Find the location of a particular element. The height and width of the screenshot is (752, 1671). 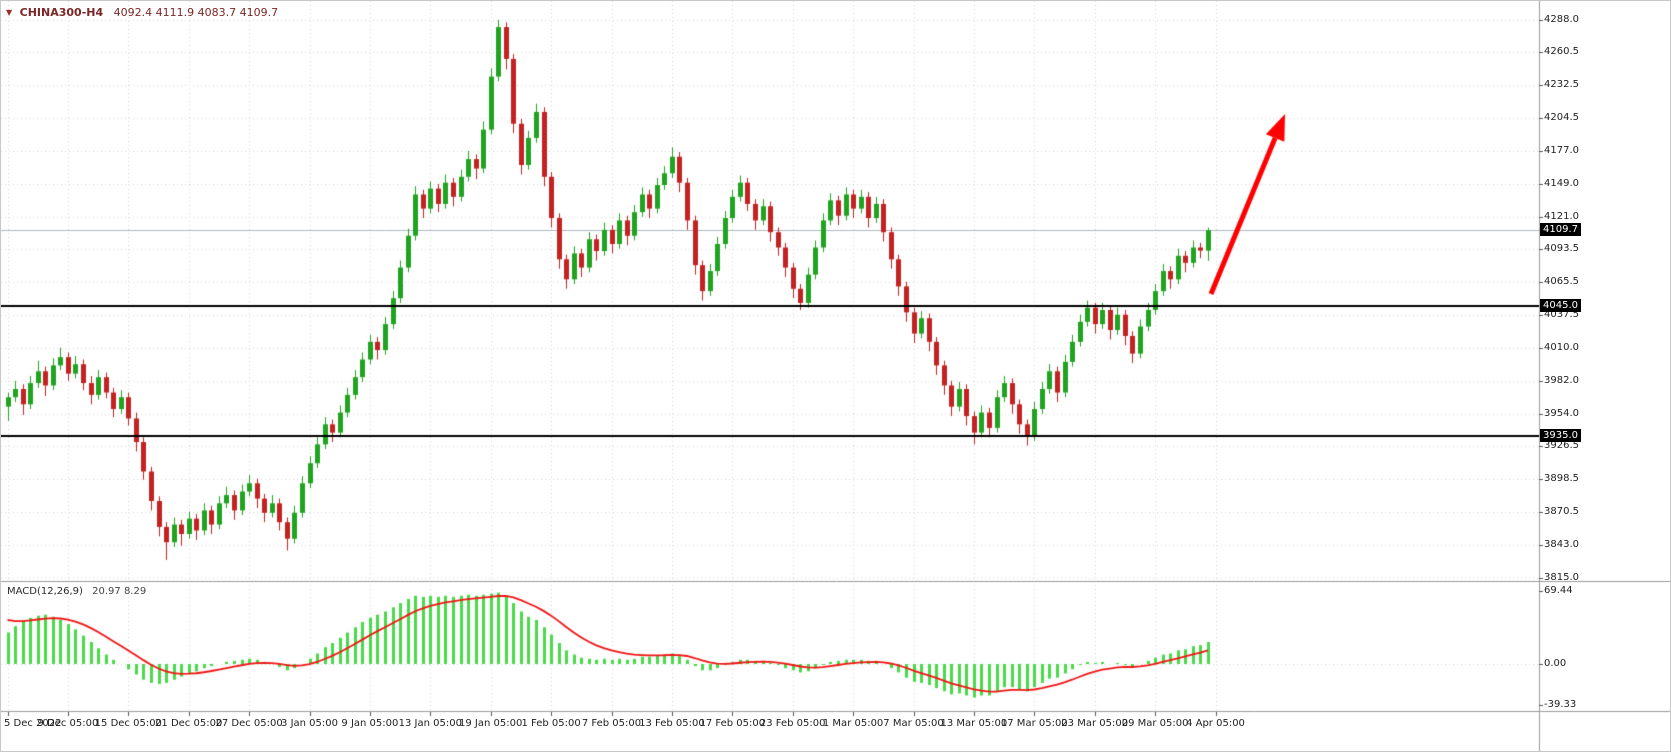

time-axis-label: 23 Feb 05:00 is located at coordinates (792, 723).